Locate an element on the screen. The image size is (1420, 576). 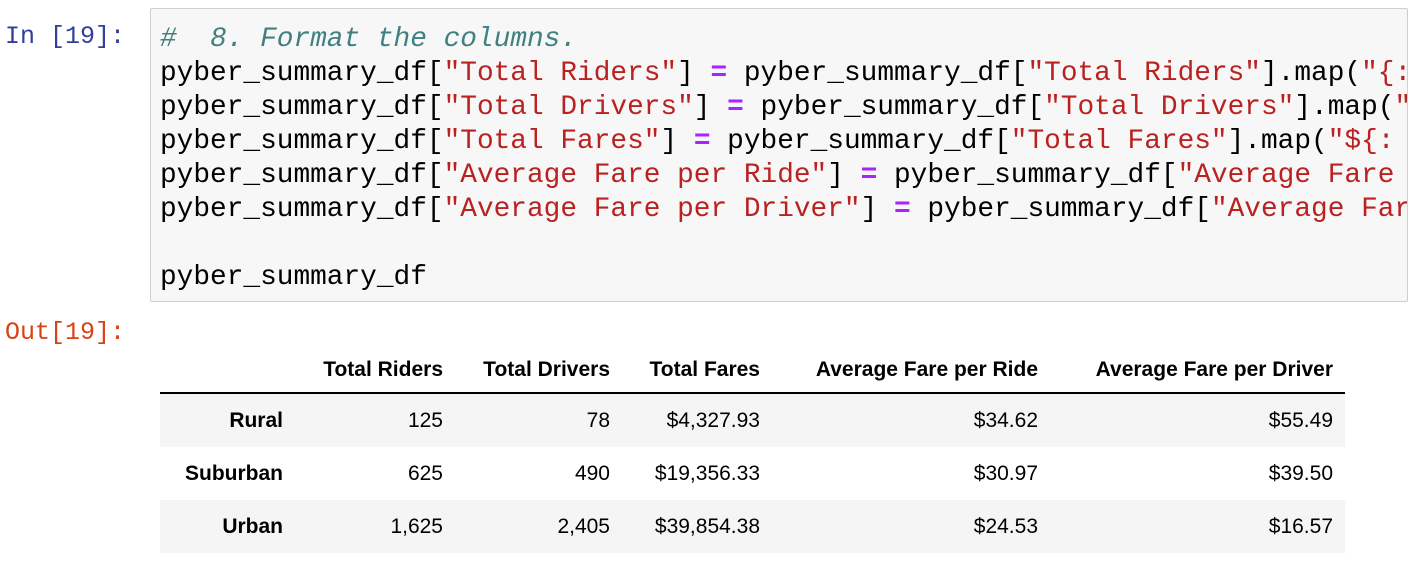
row-label: Rural is located at coordinates (256, 420).